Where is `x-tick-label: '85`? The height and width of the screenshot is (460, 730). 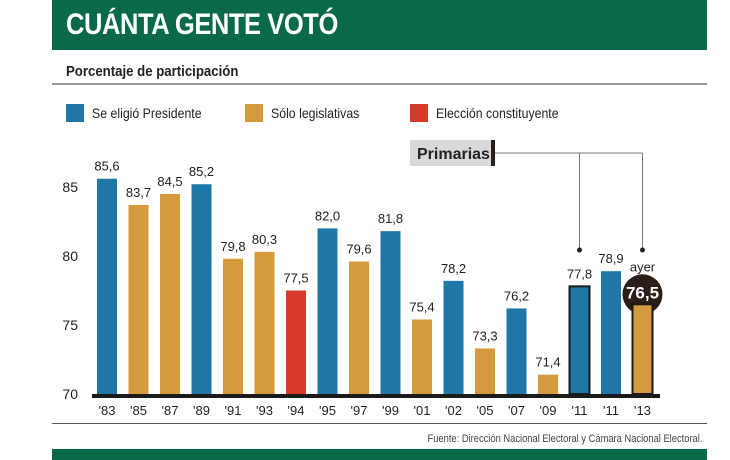
x-tick-label: '85 is located at coordinates (138, 410).